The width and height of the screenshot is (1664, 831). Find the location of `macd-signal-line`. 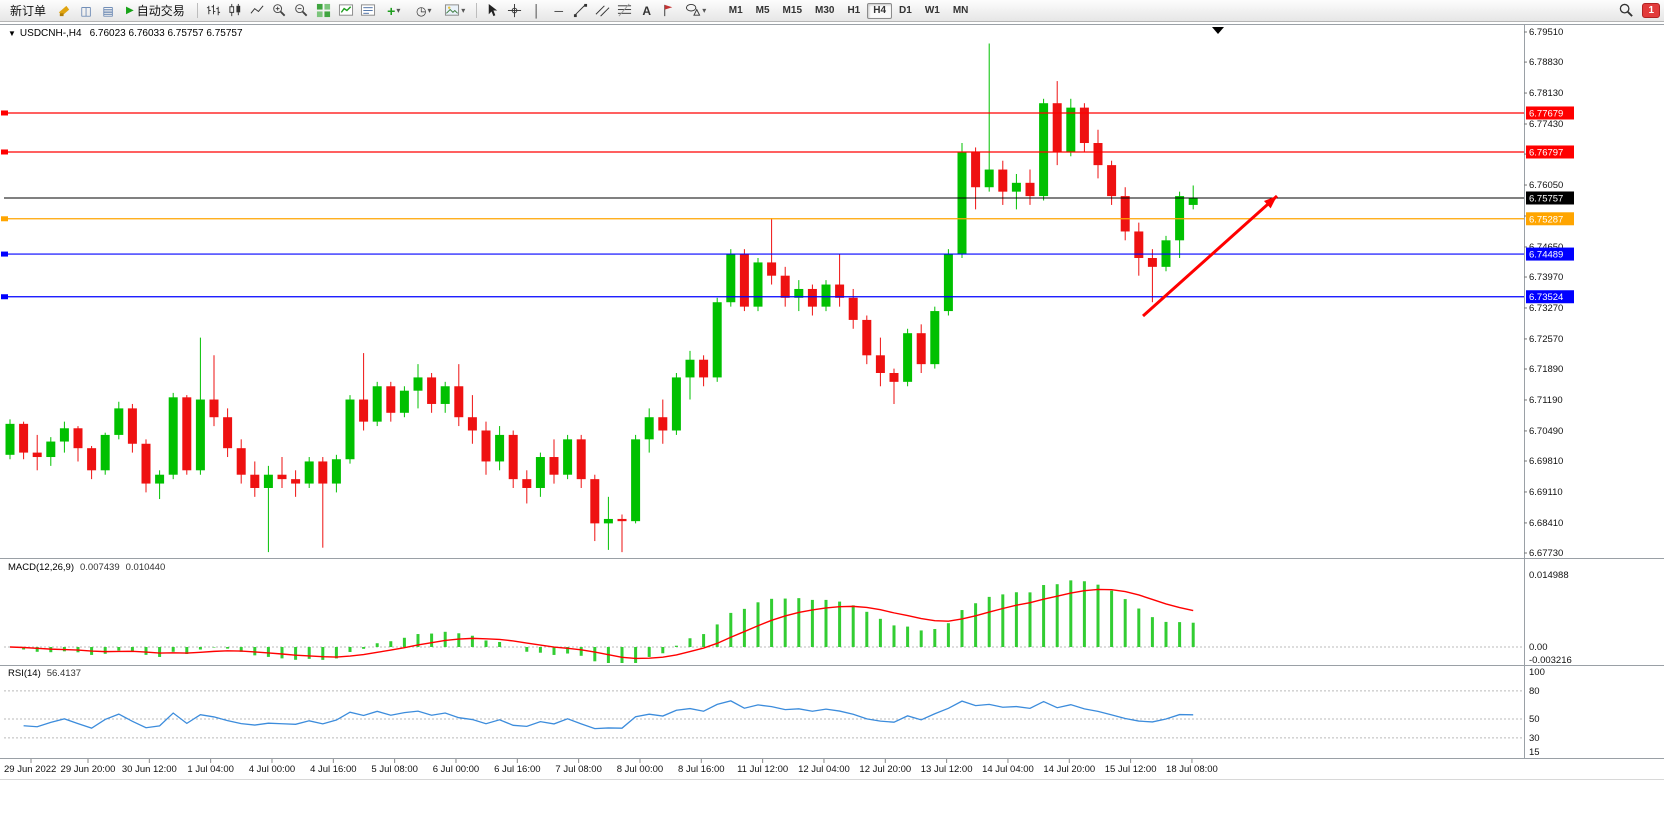

macd-signal-line is located at coordinates (601, 624).